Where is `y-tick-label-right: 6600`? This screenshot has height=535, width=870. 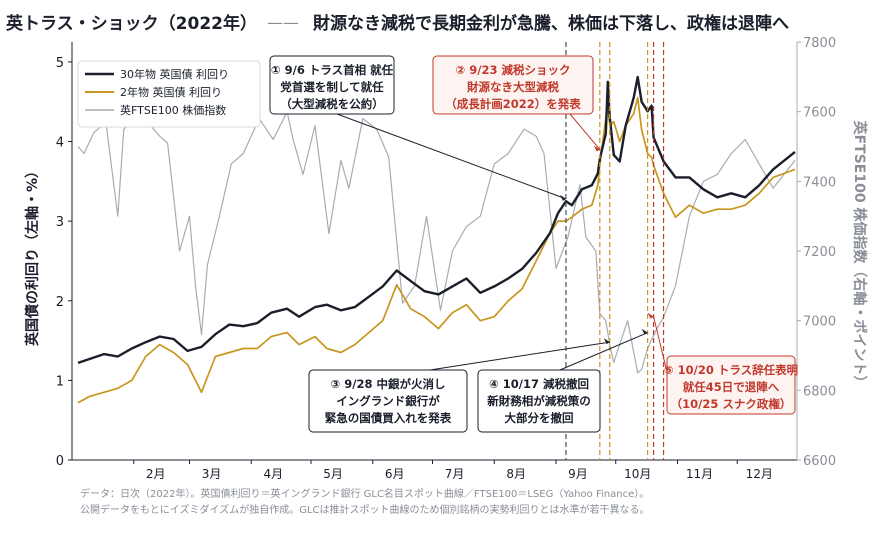 y-tick-label-right: 6600 is located at coordinates (819, 461).